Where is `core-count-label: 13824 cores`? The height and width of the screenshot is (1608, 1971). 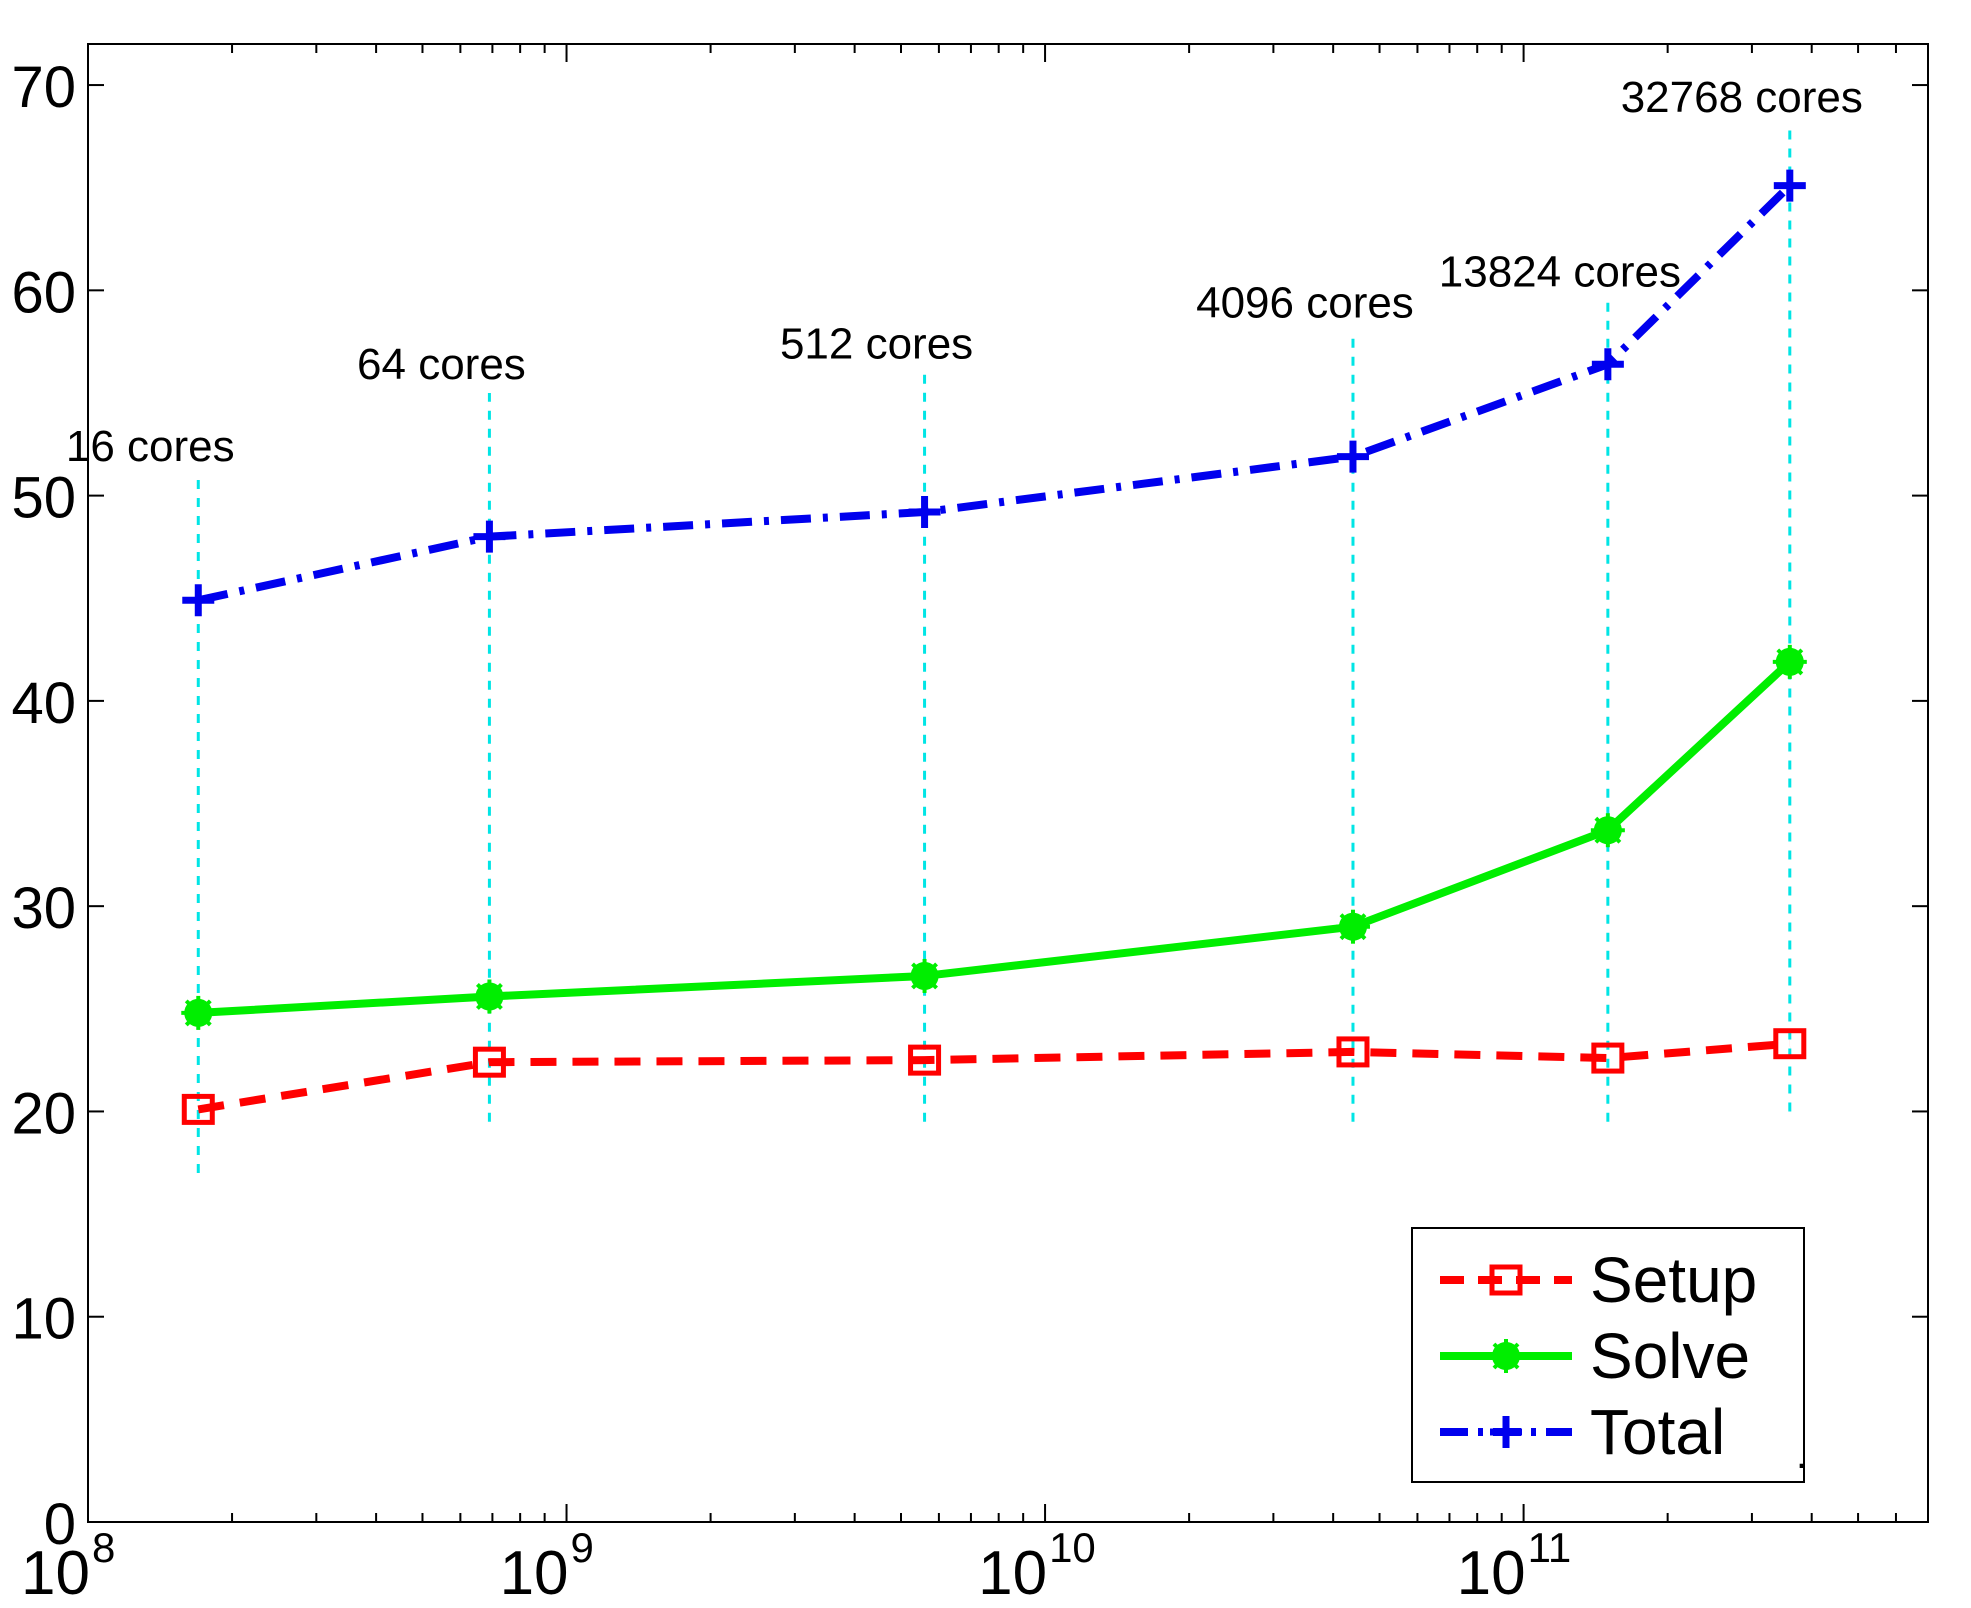 core-count-label: 13824 cores is located at coordinates (1560, 272).